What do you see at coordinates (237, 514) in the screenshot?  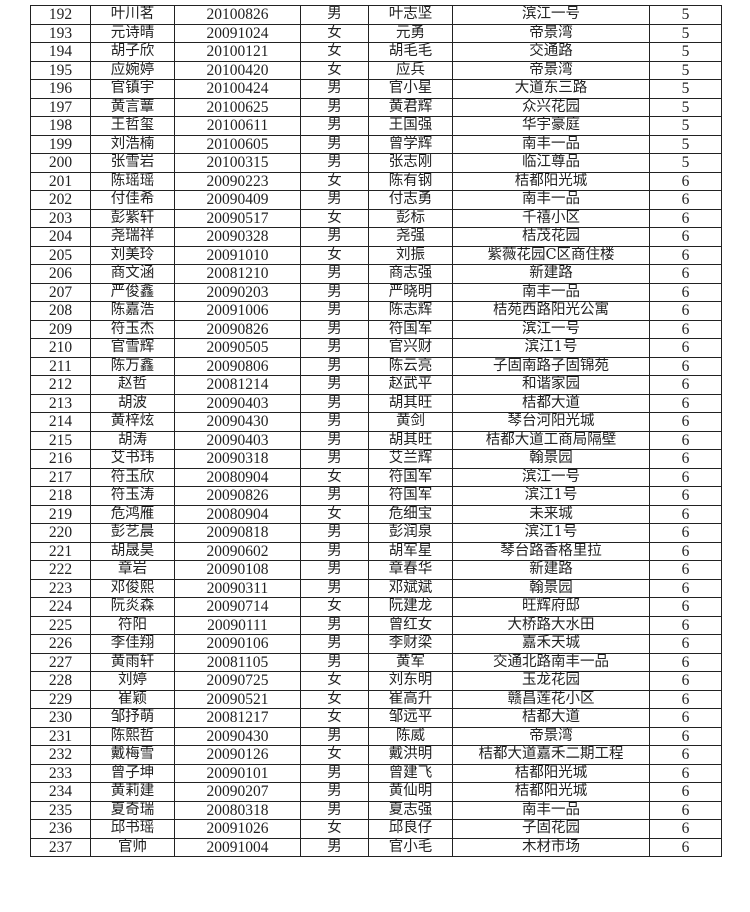 I see `birth-date-cell: 20080904` at bounding box center [237, 514].